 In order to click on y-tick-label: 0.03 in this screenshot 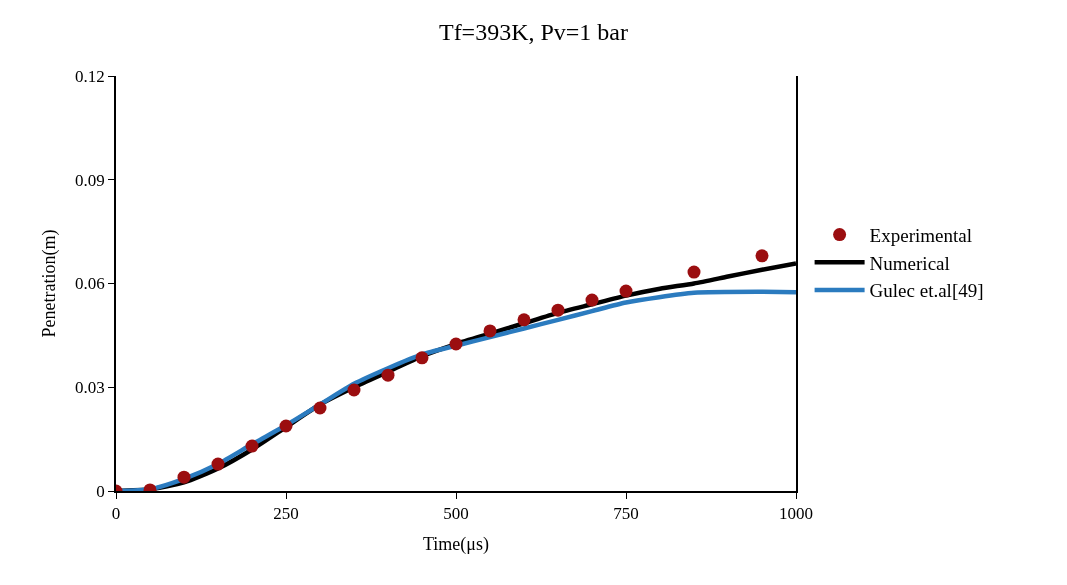, I will do `click(90, 388)`.